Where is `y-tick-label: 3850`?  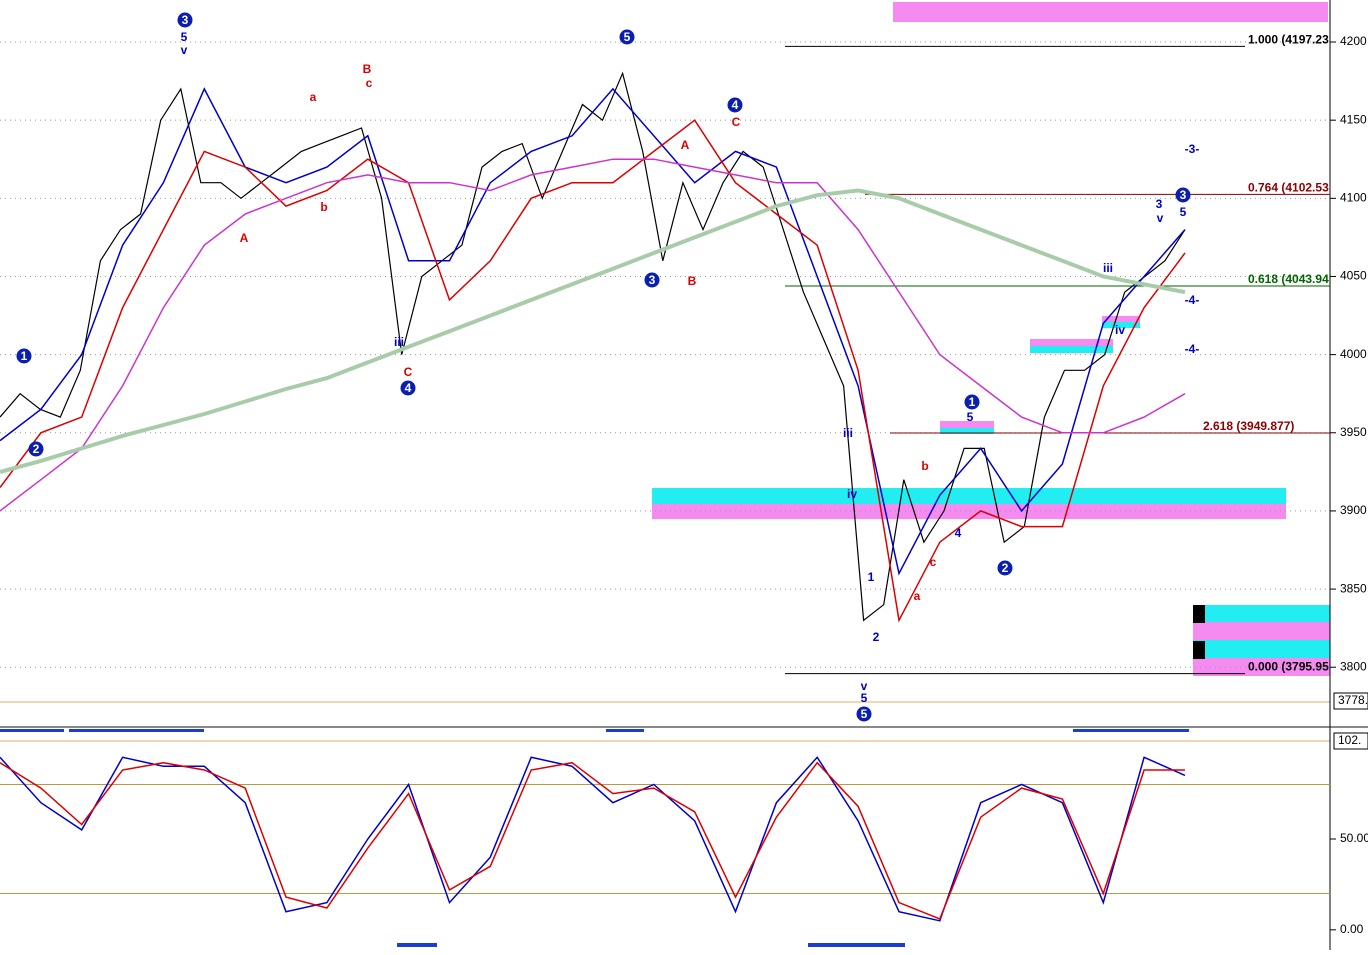 y-tick-label: 3850 is located at coordinates (1353, 588).